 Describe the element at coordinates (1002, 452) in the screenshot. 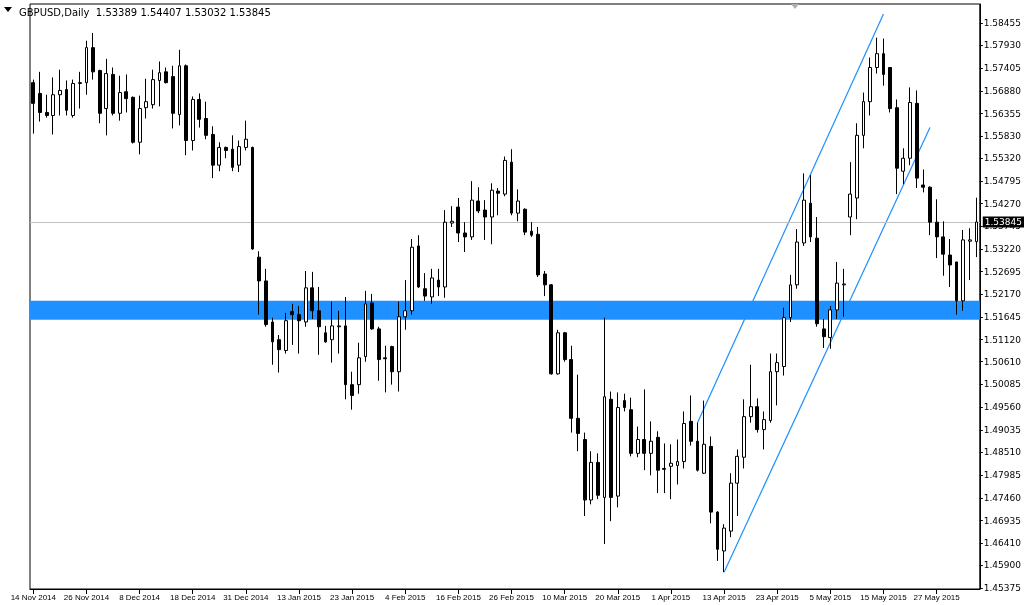

I see `y-tick-label: 1.48510` at that location.